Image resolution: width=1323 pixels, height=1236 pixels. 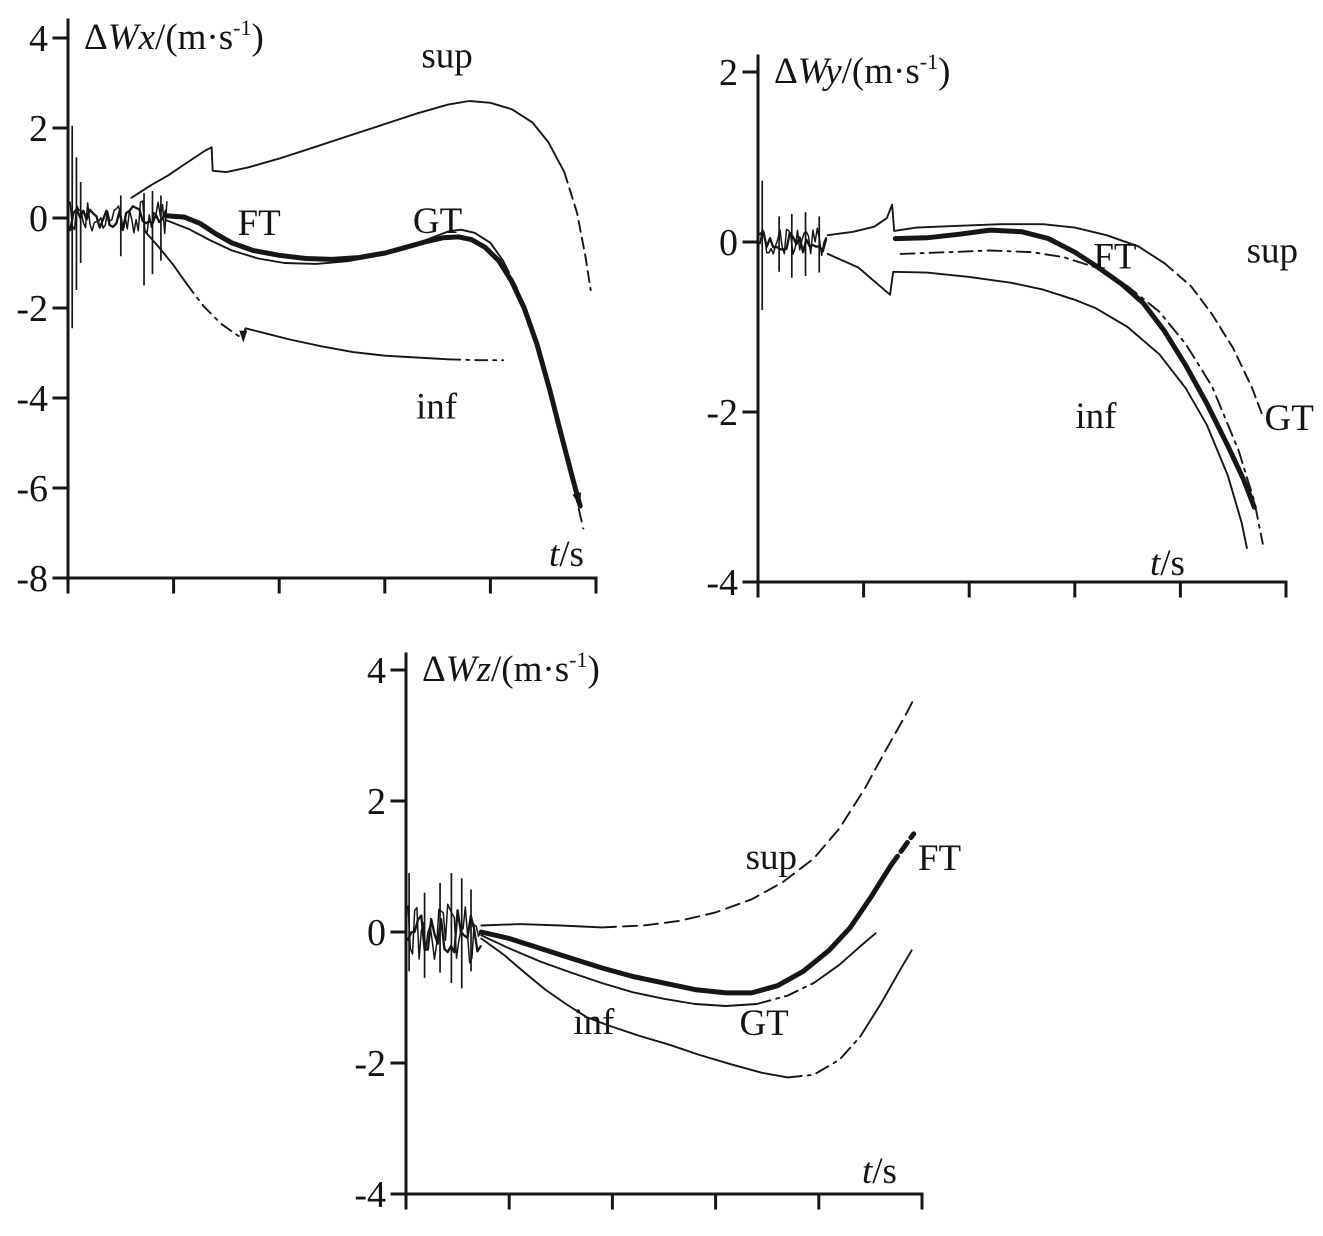 I want to click on y-tick-label: -8, so click(x=32, y=579).